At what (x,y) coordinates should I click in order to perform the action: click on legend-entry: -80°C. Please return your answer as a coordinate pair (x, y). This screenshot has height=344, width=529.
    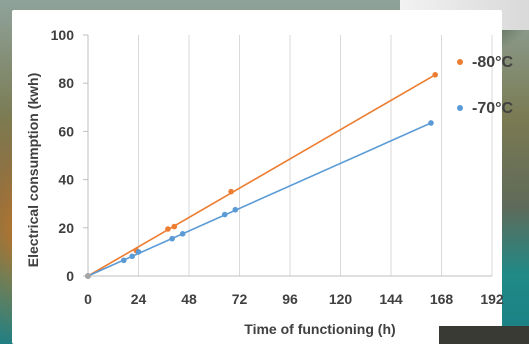
    Looking at the image, I should click on (485, 62).